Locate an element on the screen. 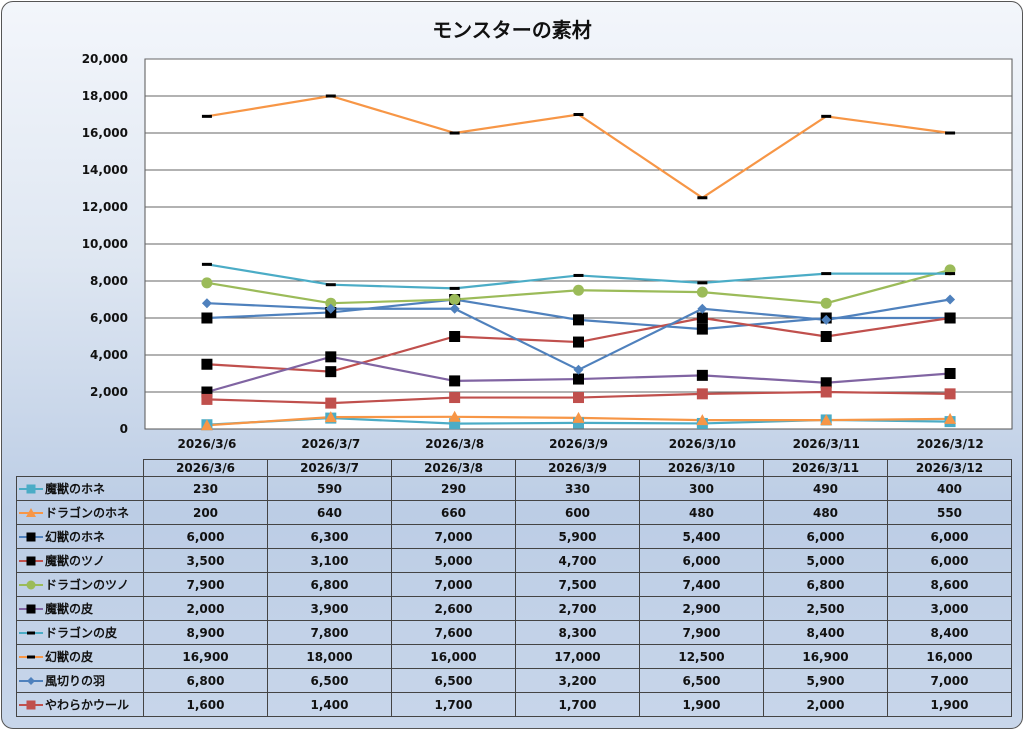 This screenshot has height=730, width=1024. x-tick-label: 2026/3/9 is located at coordinates (578, 444).